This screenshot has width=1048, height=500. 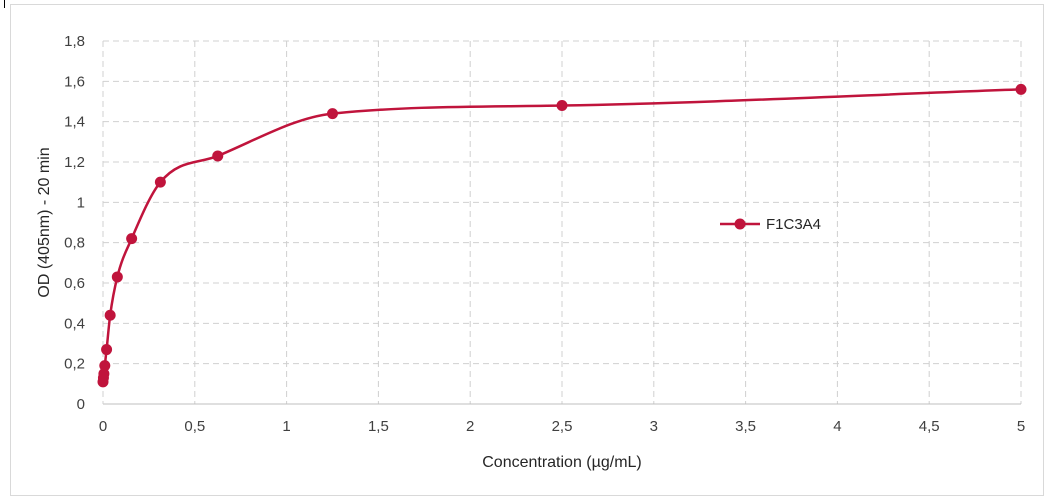 I want to click on x-tick-label: 4,5, so click(x=929, y=426).